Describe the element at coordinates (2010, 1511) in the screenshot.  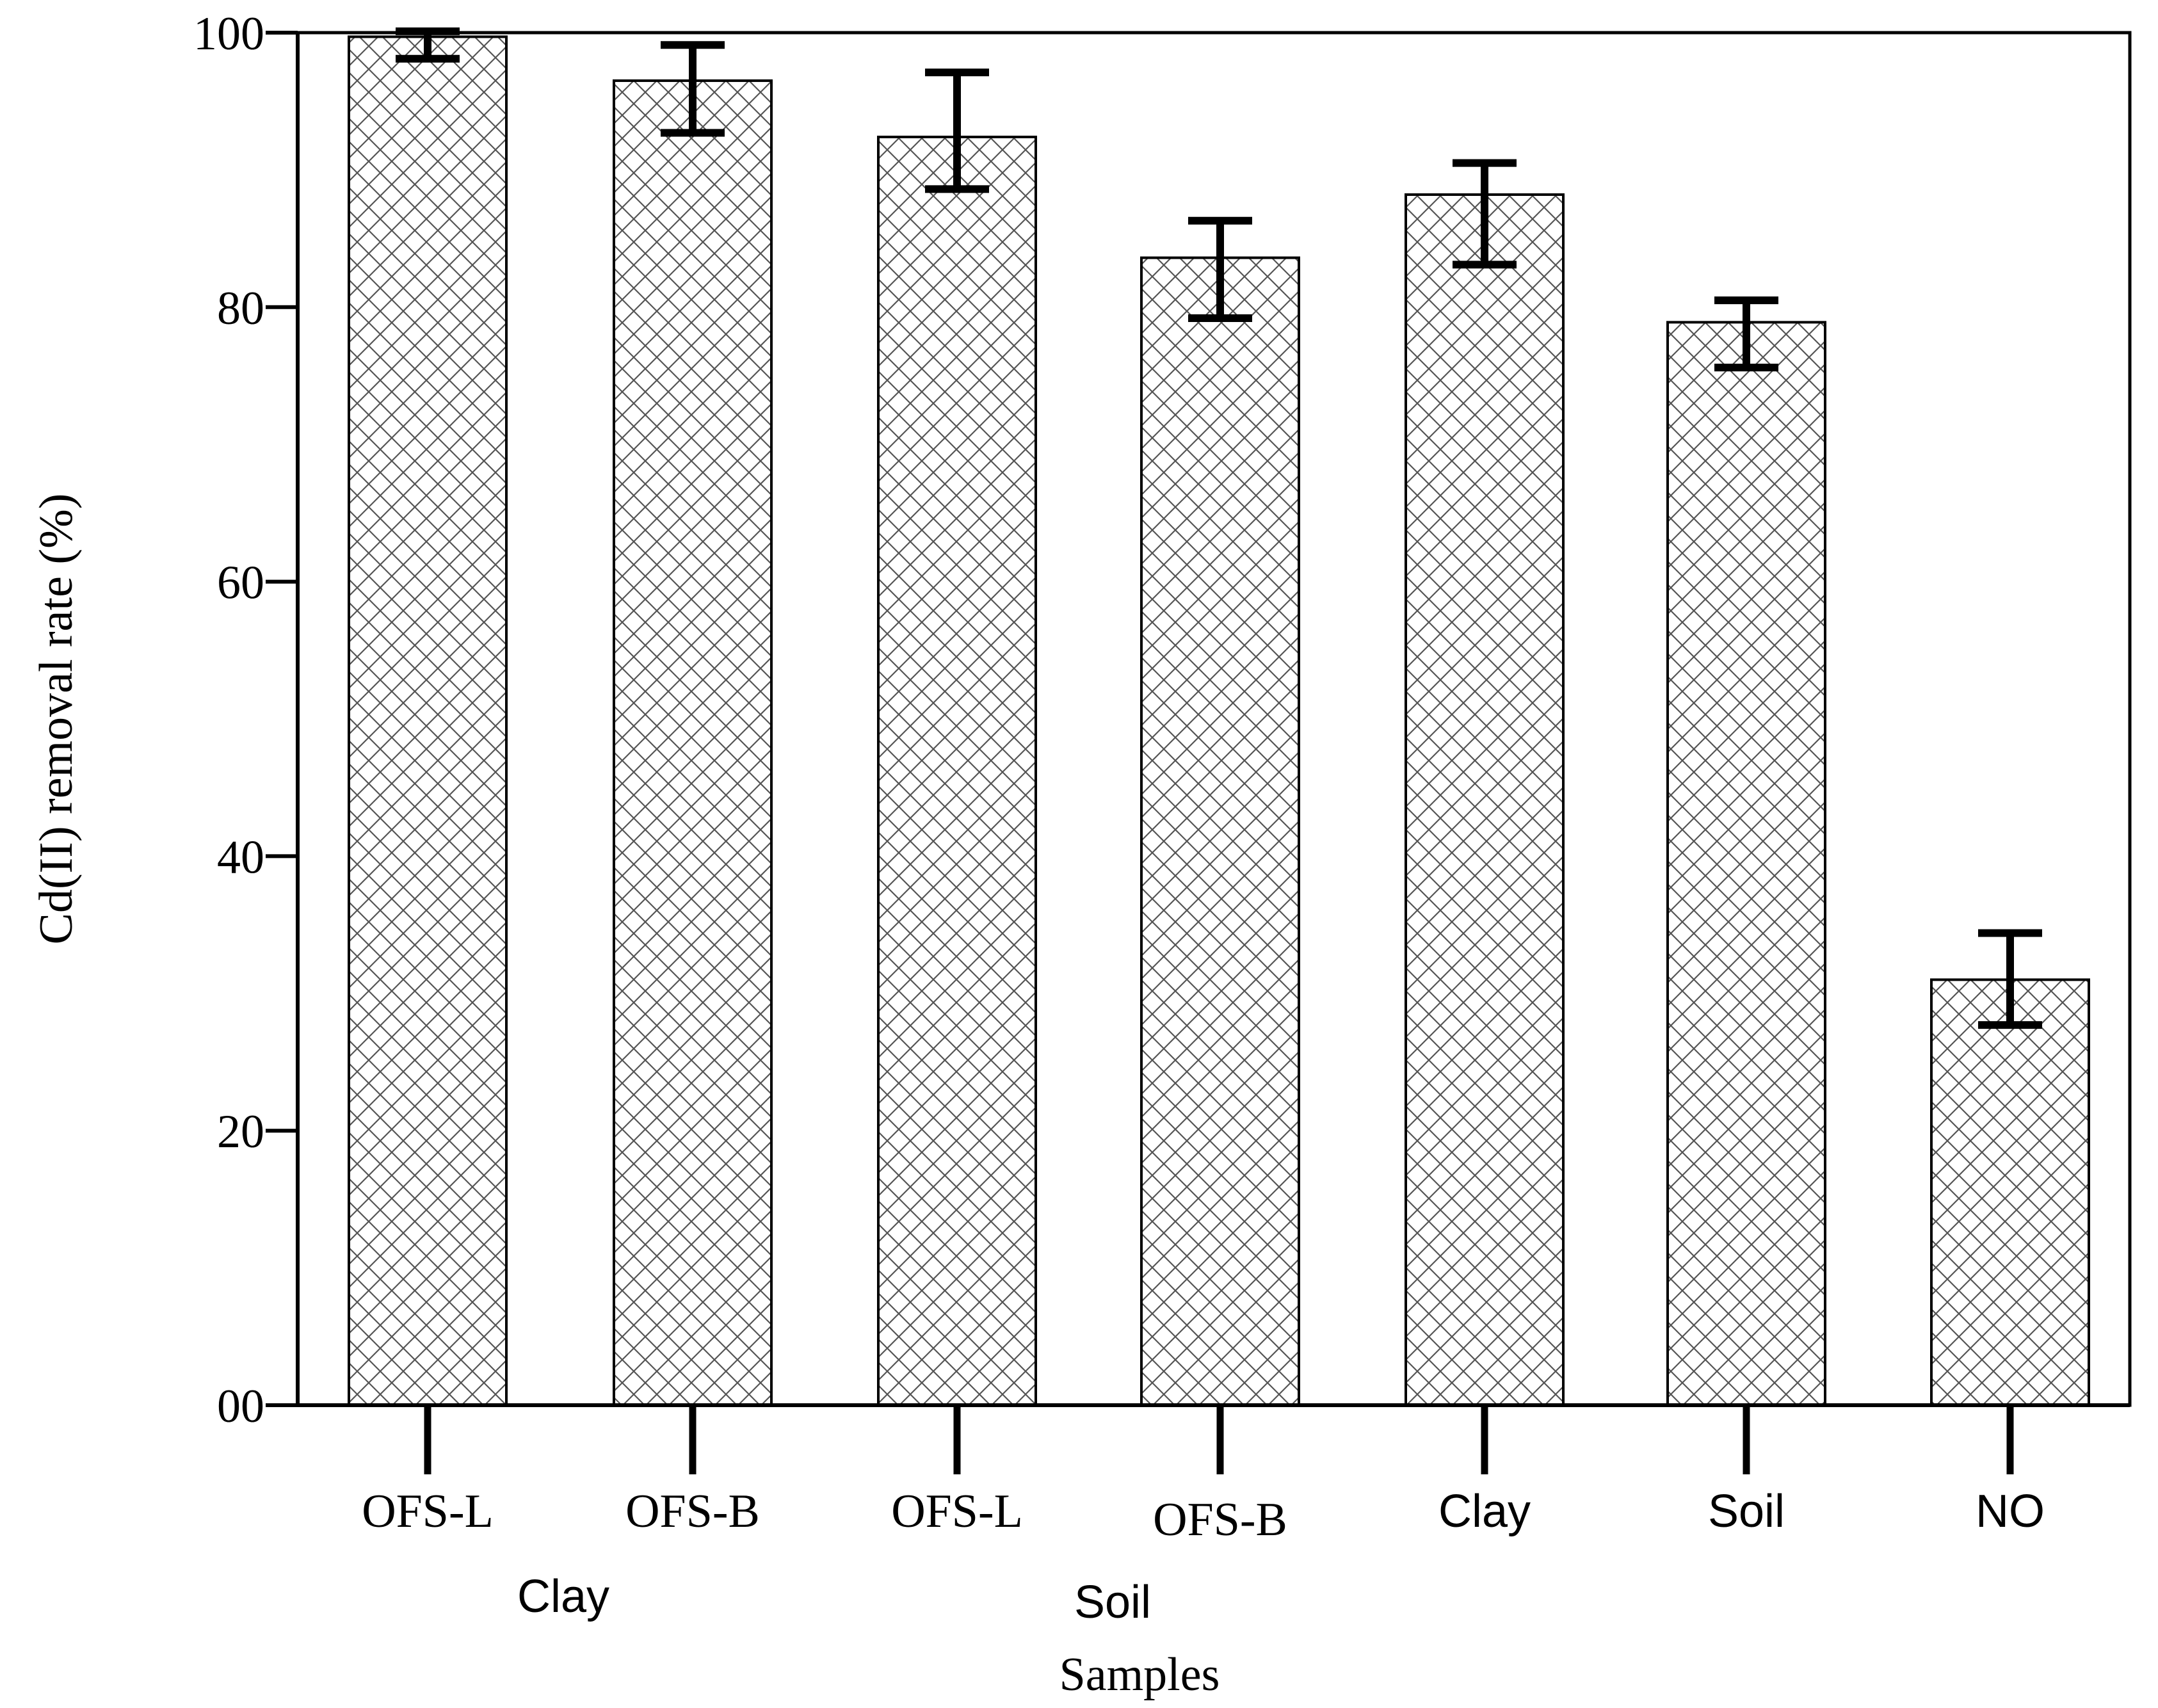
I see `x-tick-label: NO` at that location.